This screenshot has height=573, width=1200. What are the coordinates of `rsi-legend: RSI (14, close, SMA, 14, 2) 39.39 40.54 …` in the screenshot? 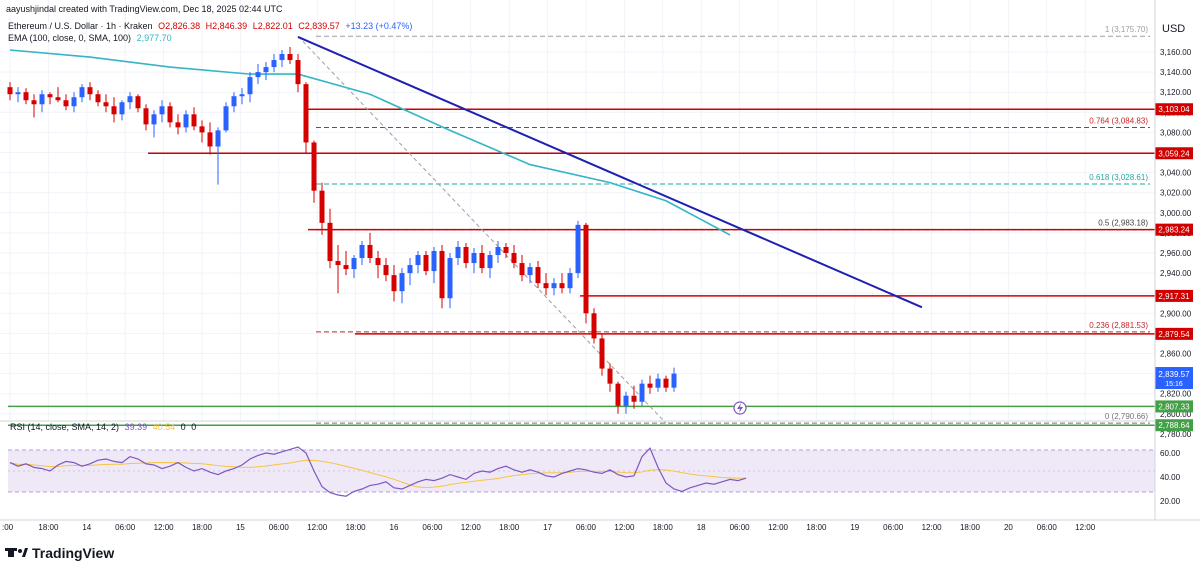 It's located at (103, 427).